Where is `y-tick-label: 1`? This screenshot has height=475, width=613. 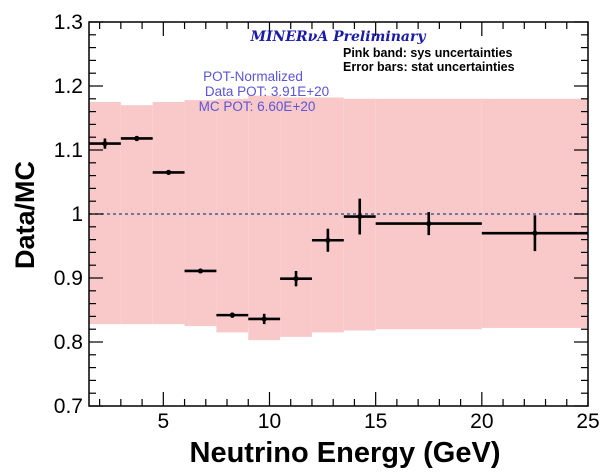
y-tick-label: 1 is located at coordinates (77, 214).